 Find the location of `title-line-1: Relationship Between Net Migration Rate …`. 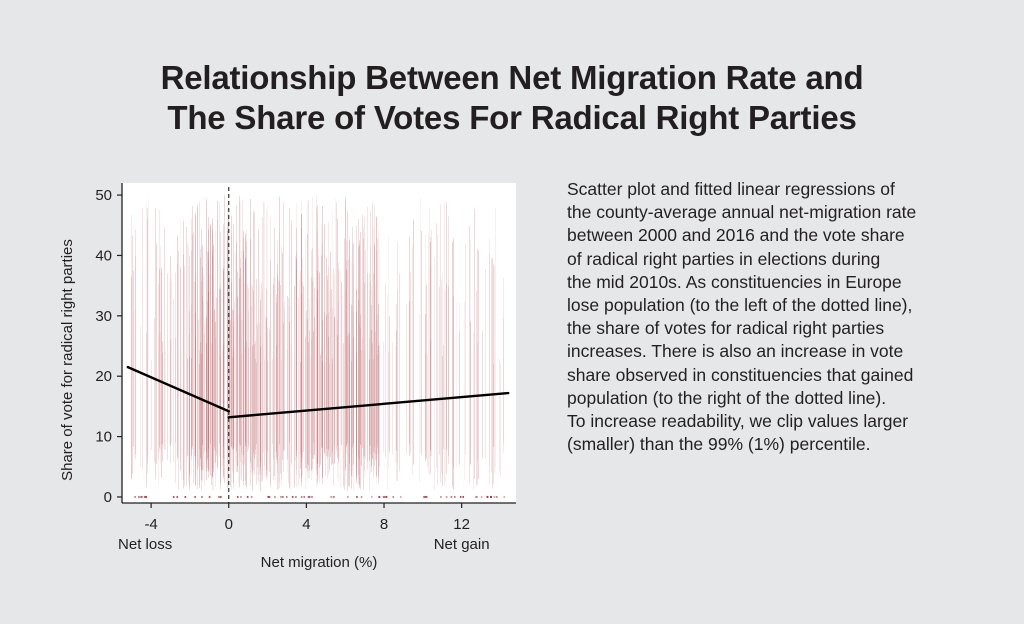

title-line-1: Relationship Between Net Migration Rate … is located at coordinates (512, 77).